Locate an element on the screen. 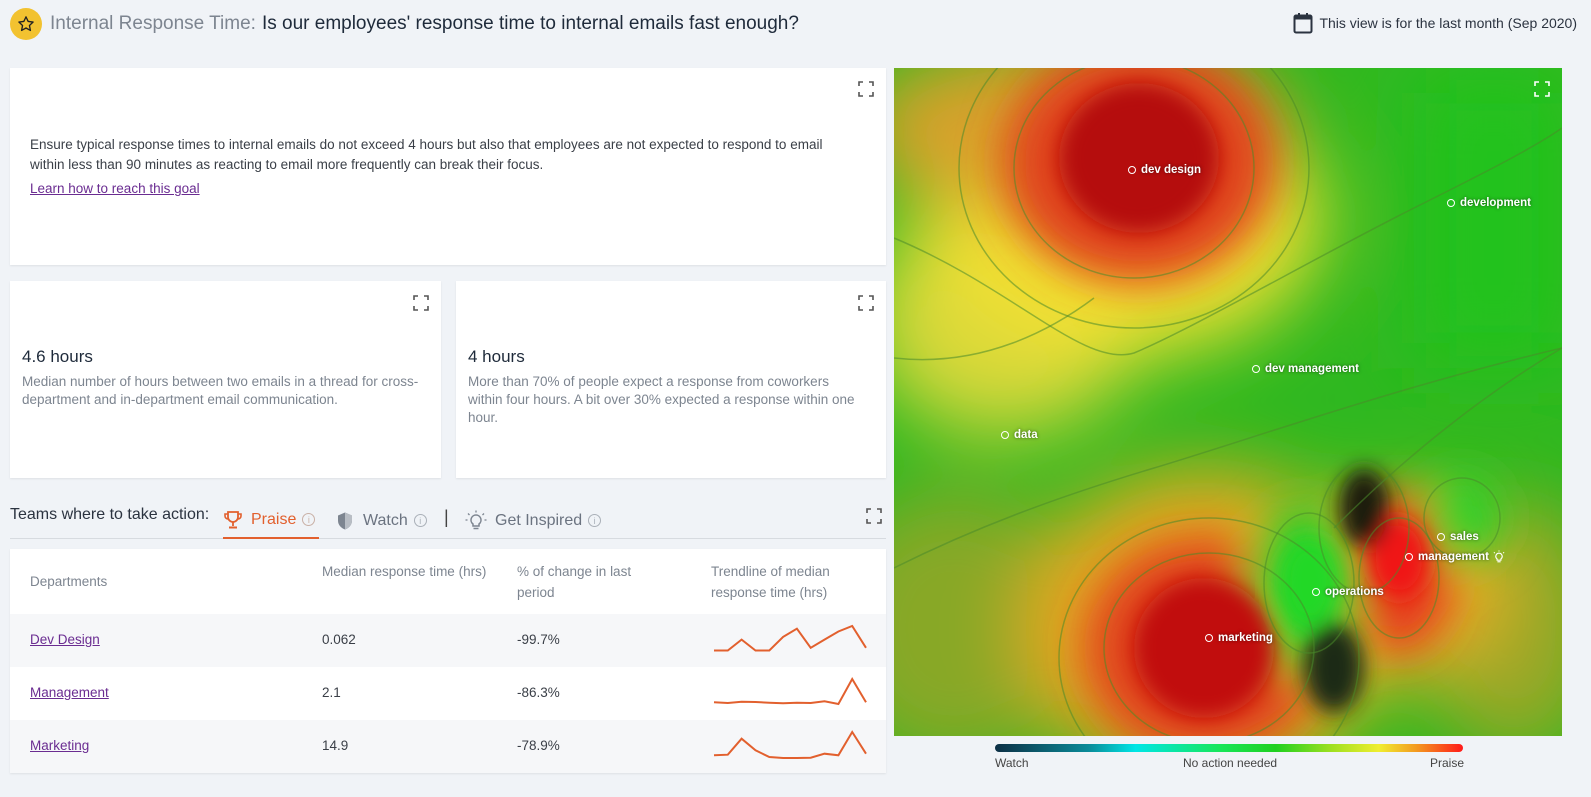 This screenshot has height=797, width=1591. column-header: Median response time (hrs) is located at coordinates (404, 571).